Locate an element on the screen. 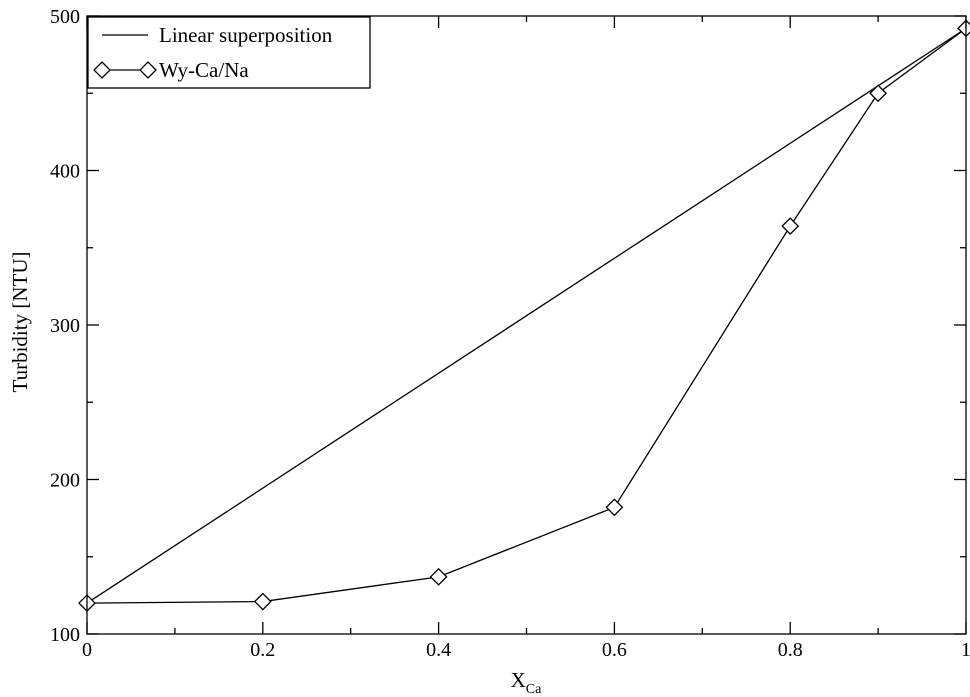 Image resolution: width=970 pixels, height=697 pixels. y-tick-label: 300 is located at coordinates (65, 326).